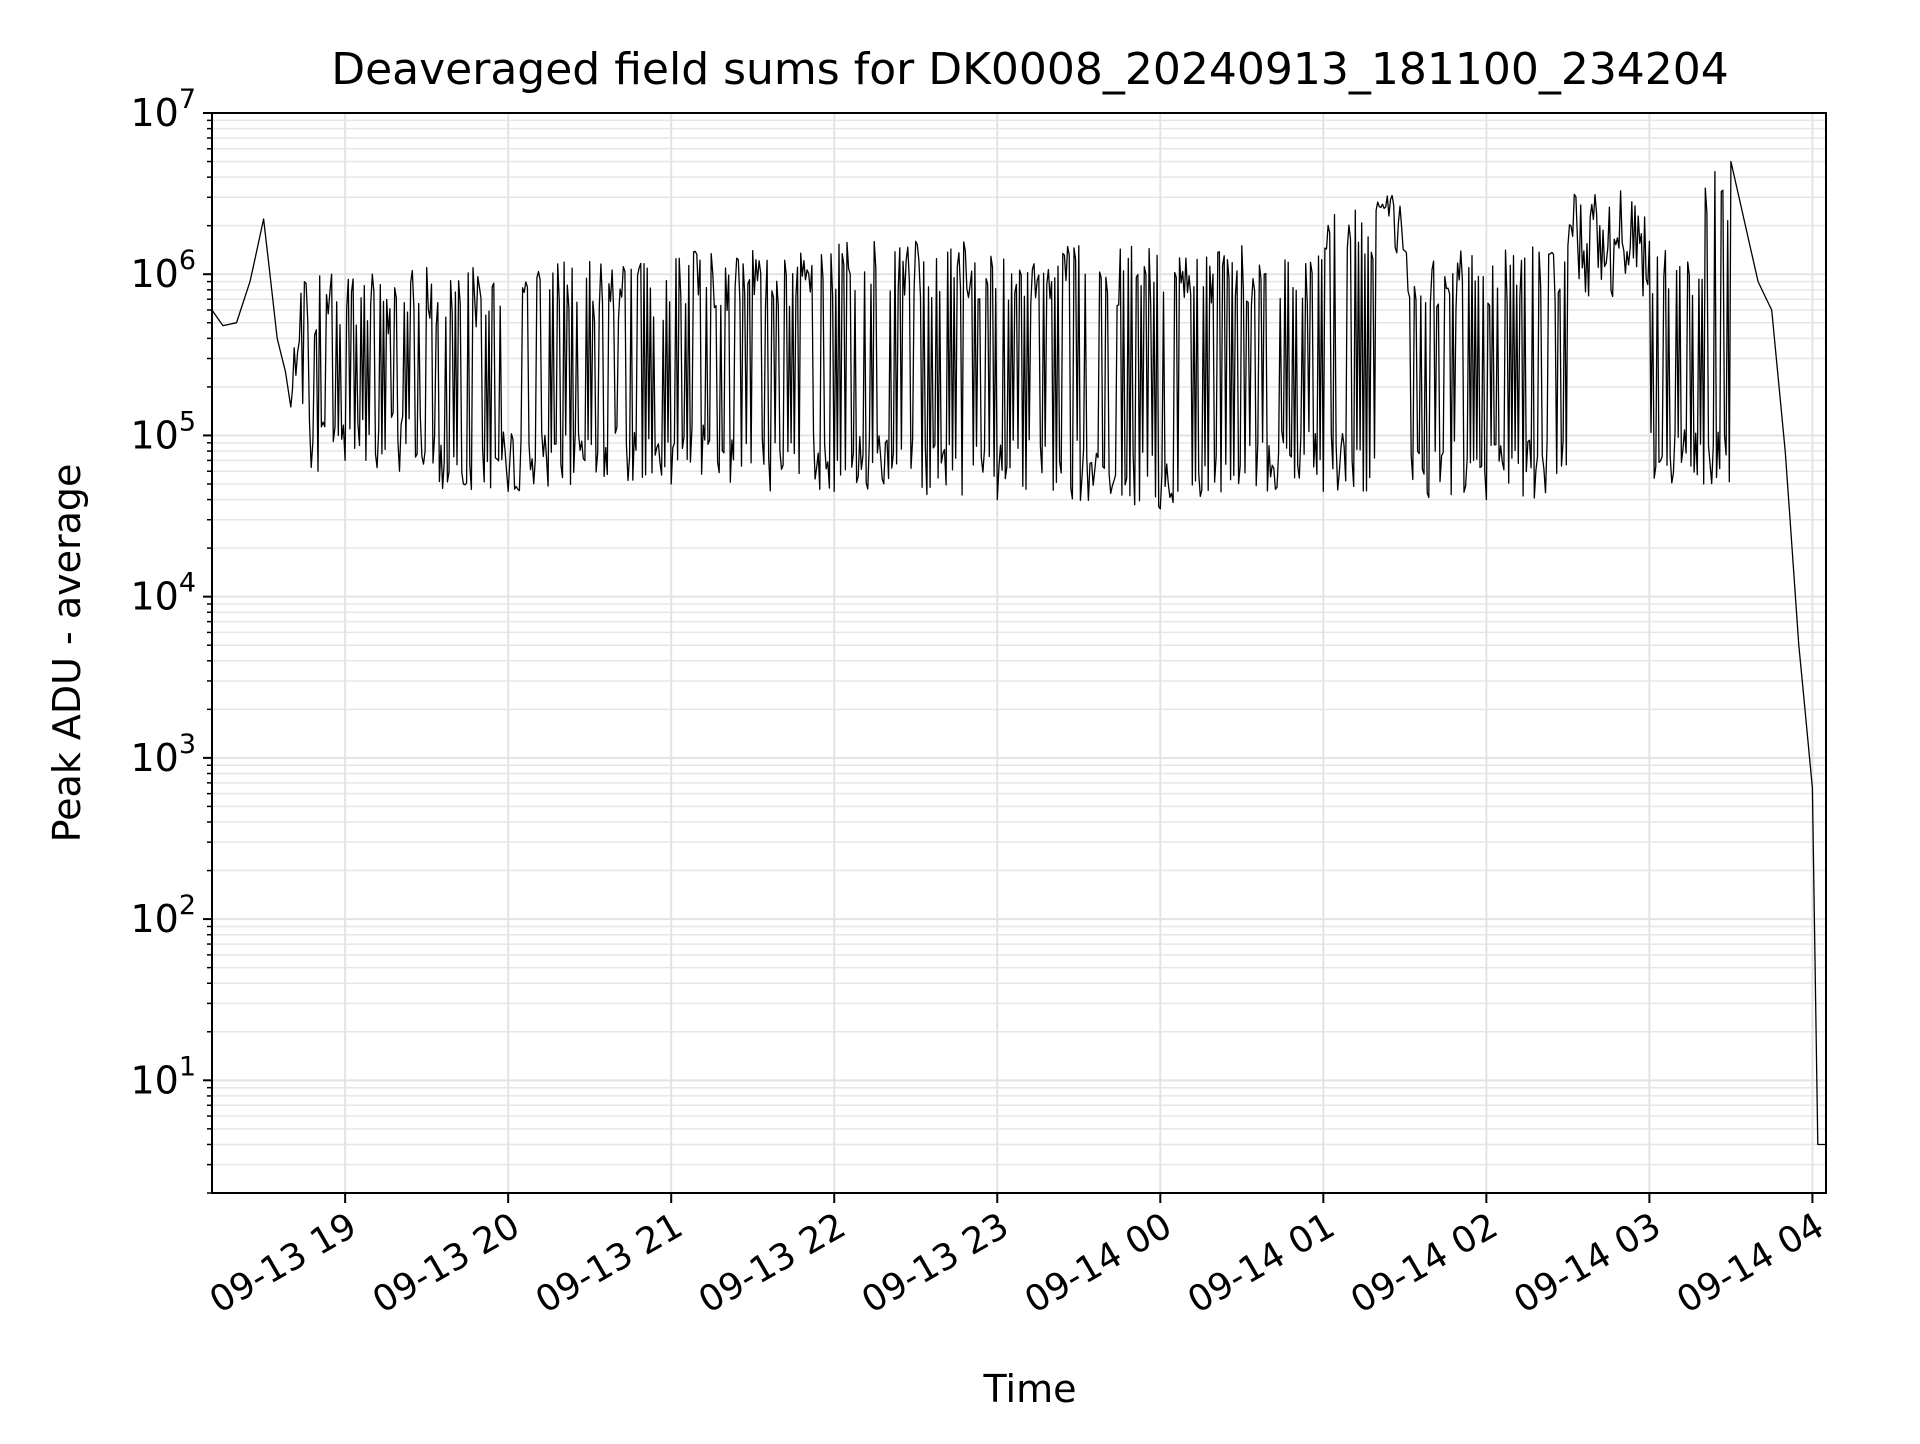 Image resolution: width=1920 pixels, height=1444 pixels. Describe the element at coordinates (163, 431) in the screenshot. I see `y-tick-label: 10⁵` at that location.